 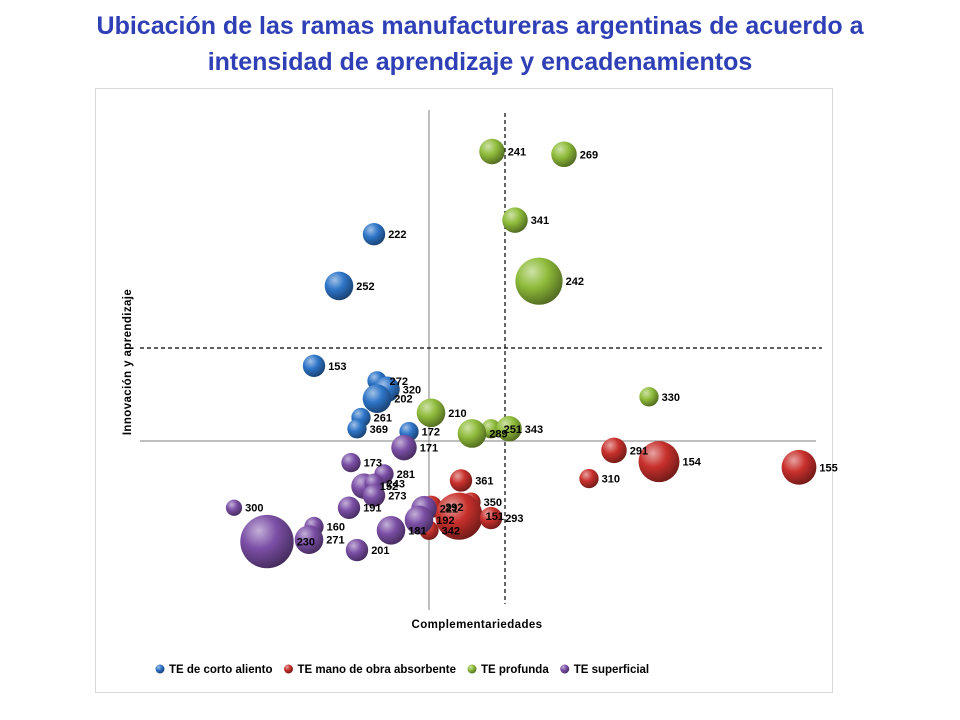 What do you see at coordinates (454, 508) in the screenshot?
I see `point-label-292: 292` at bounding box center [454, 508].